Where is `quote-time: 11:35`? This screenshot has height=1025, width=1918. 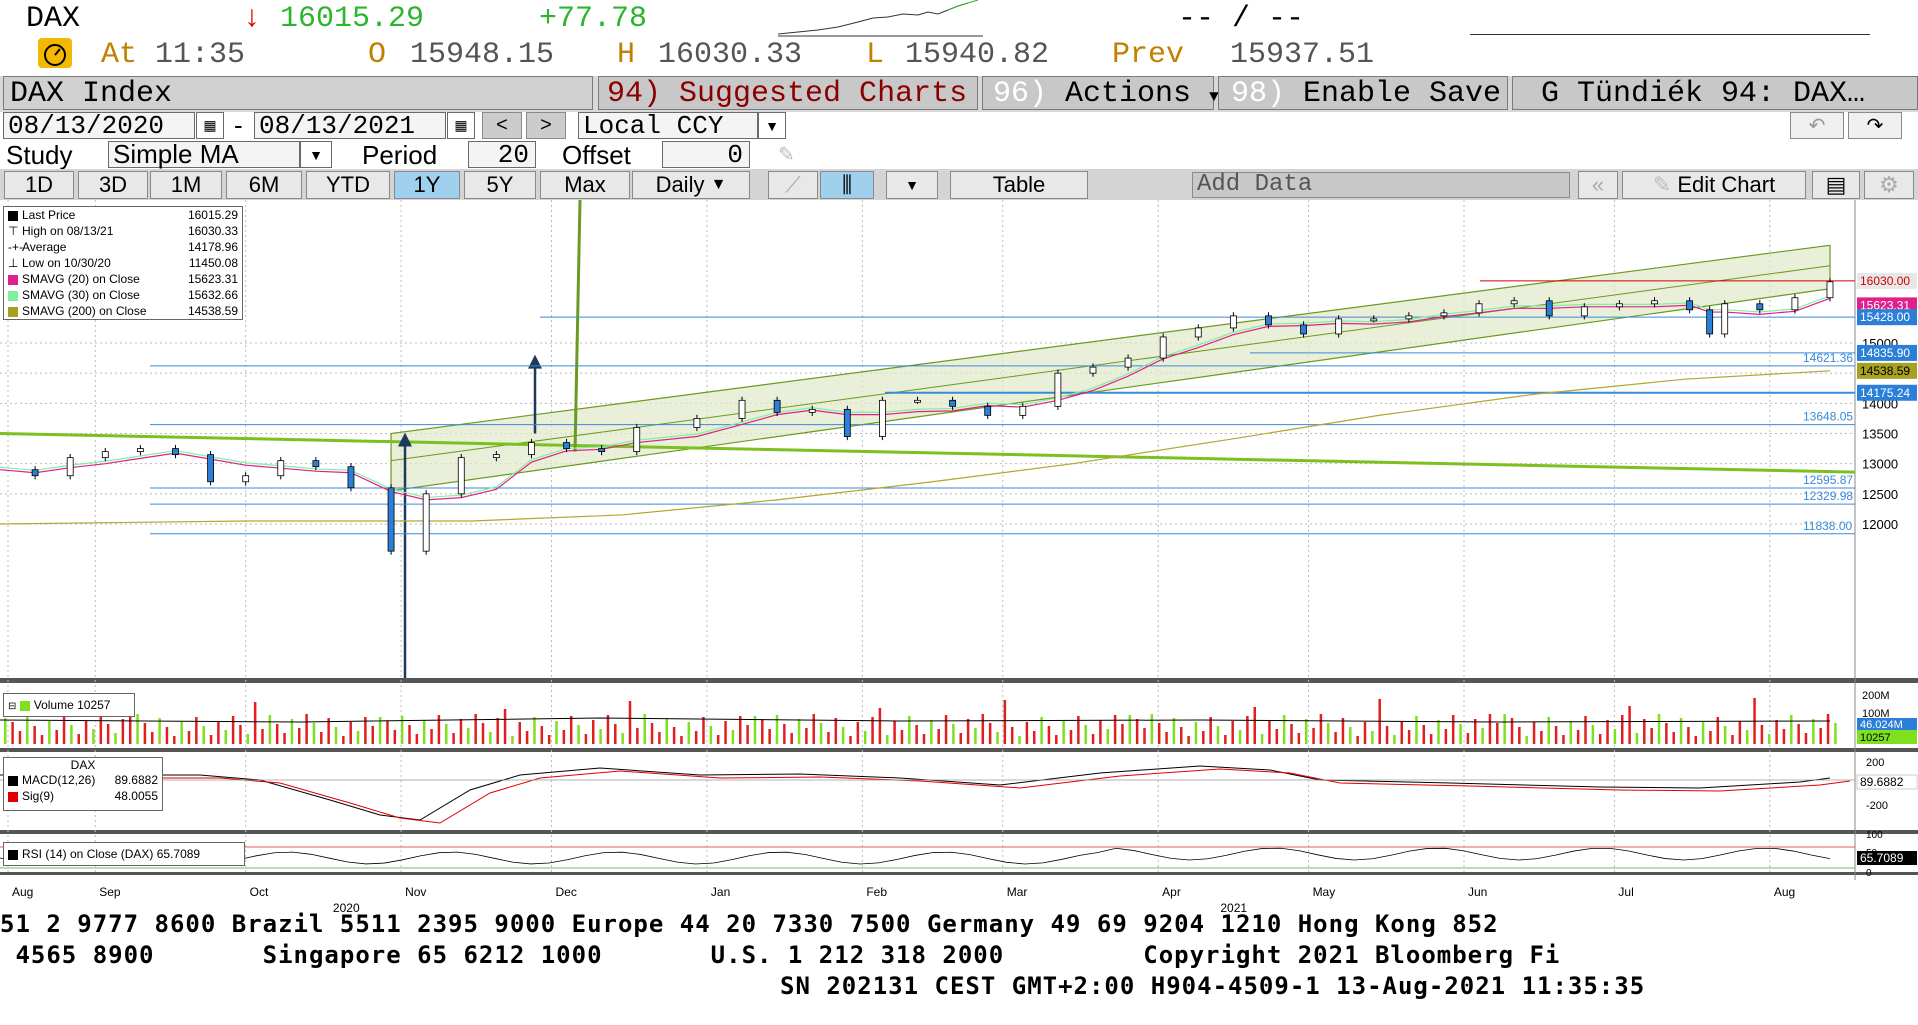
quote-time: 11:35 is located at coordinates (200, 55).